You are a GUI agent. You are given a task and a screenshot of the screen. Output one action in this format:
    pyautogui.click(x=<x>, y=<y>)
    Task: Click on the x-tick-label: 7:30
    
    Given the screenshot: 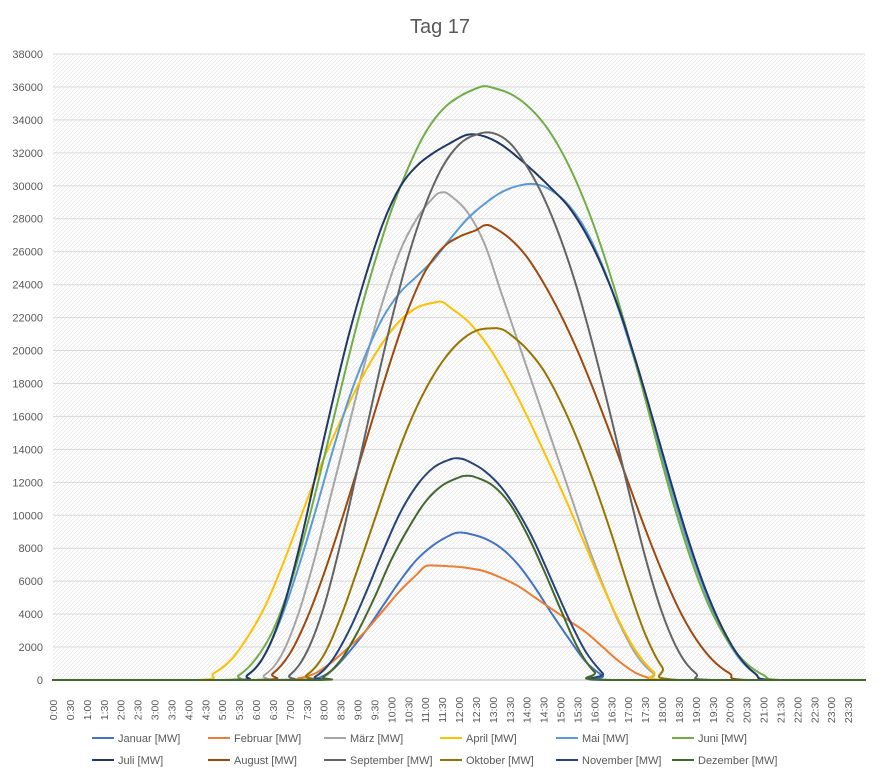 What is the action you would take?
    pyautogui.click(x=308, y=710)
    